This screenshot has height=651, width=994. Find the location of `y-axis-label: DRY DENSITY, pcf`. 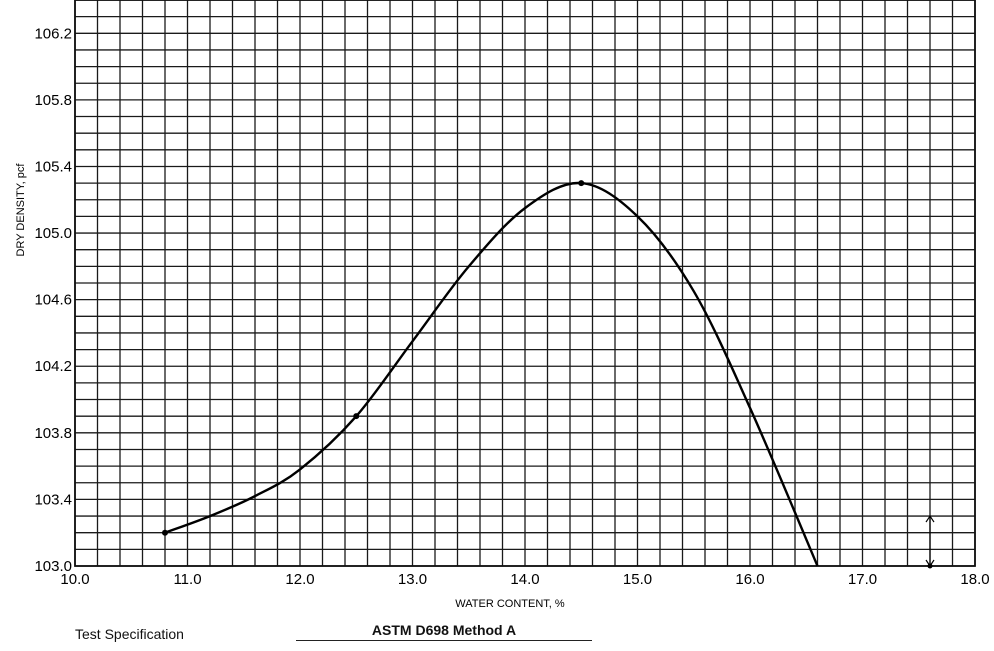

y-axis-label: DRY DENSITY, pcf is located at coordinates (21, 210).